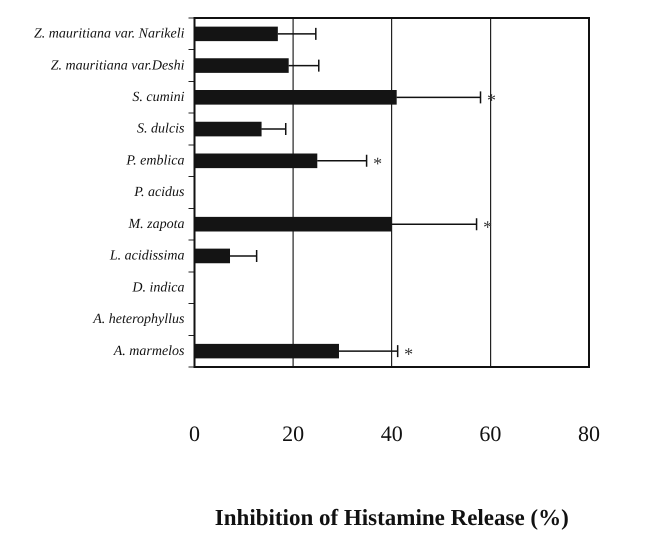 The width and height of the screenshot is (655, 539). What do you see at coordinates (155, 160) in the screenshot?
I see `y-tick-label: P. emblica` at bounding box center [155, 160].